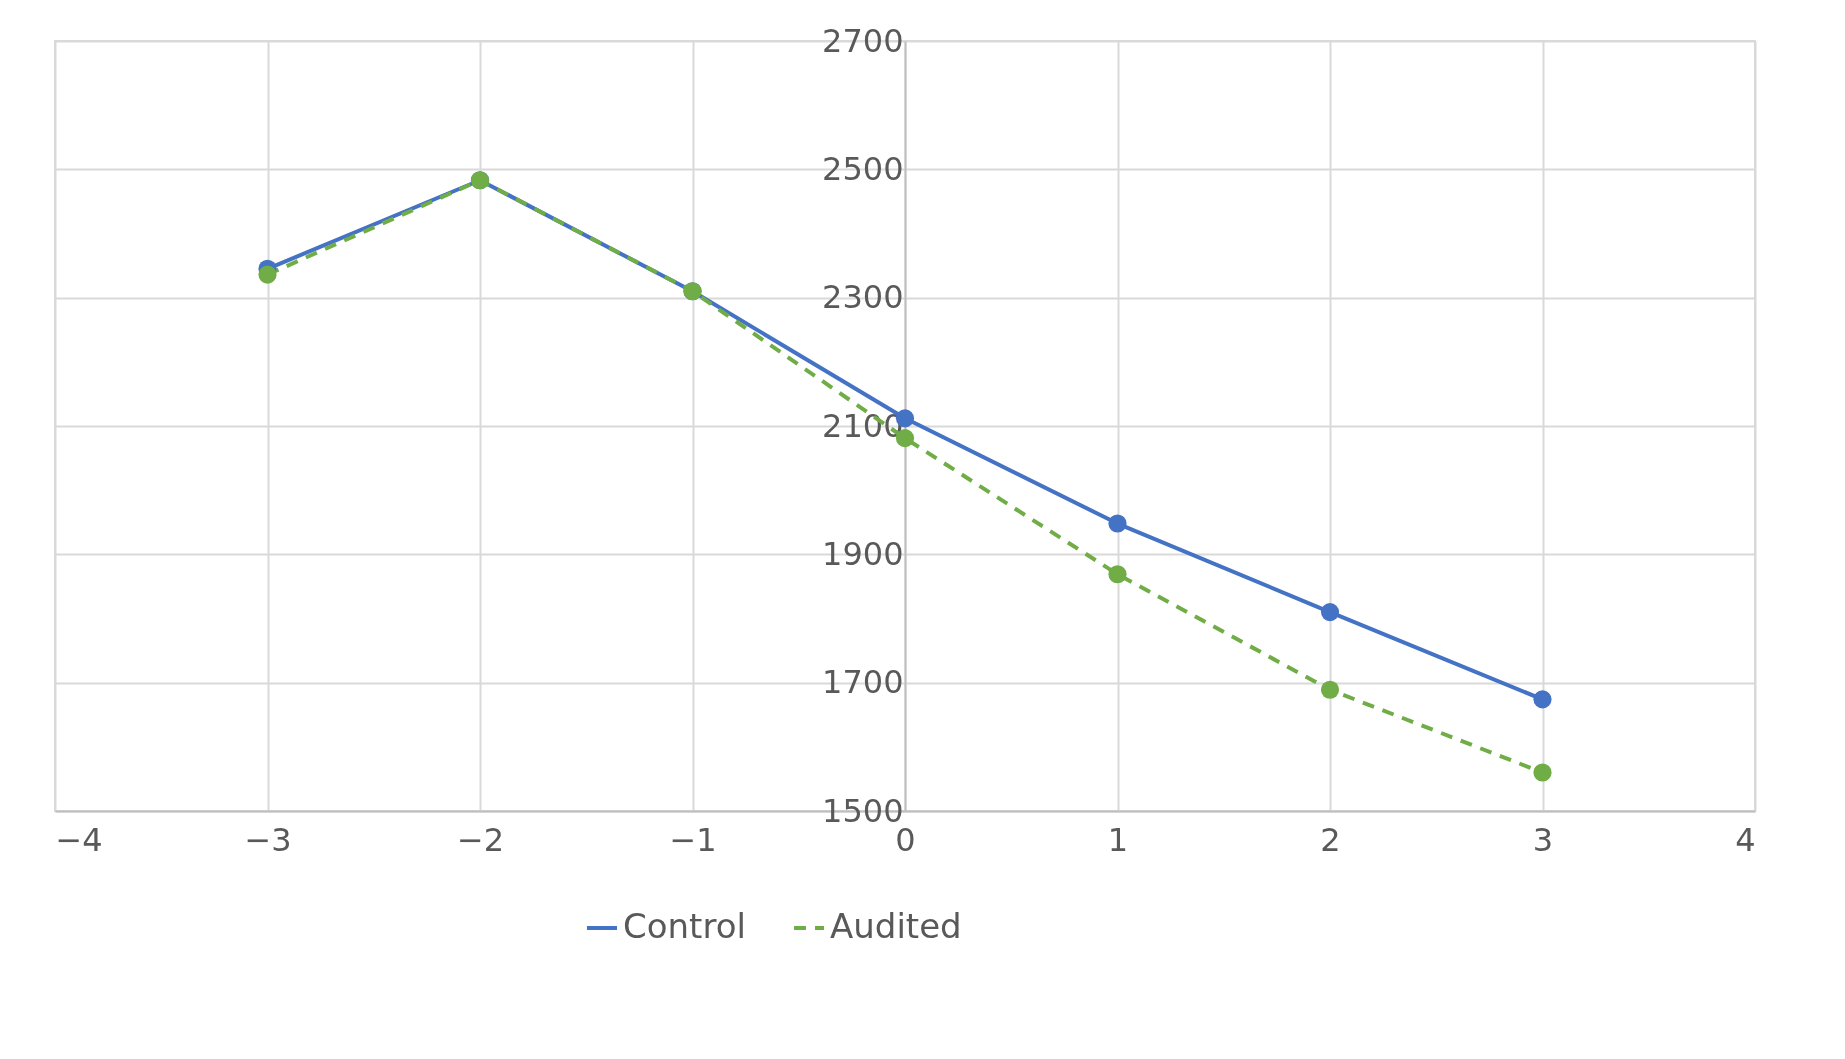 The image size is (1845, 1059). What do you see at coordinates (896, 926) in the screenshot?
I see `legend-label: Audited` at bounding box center [896, 926].